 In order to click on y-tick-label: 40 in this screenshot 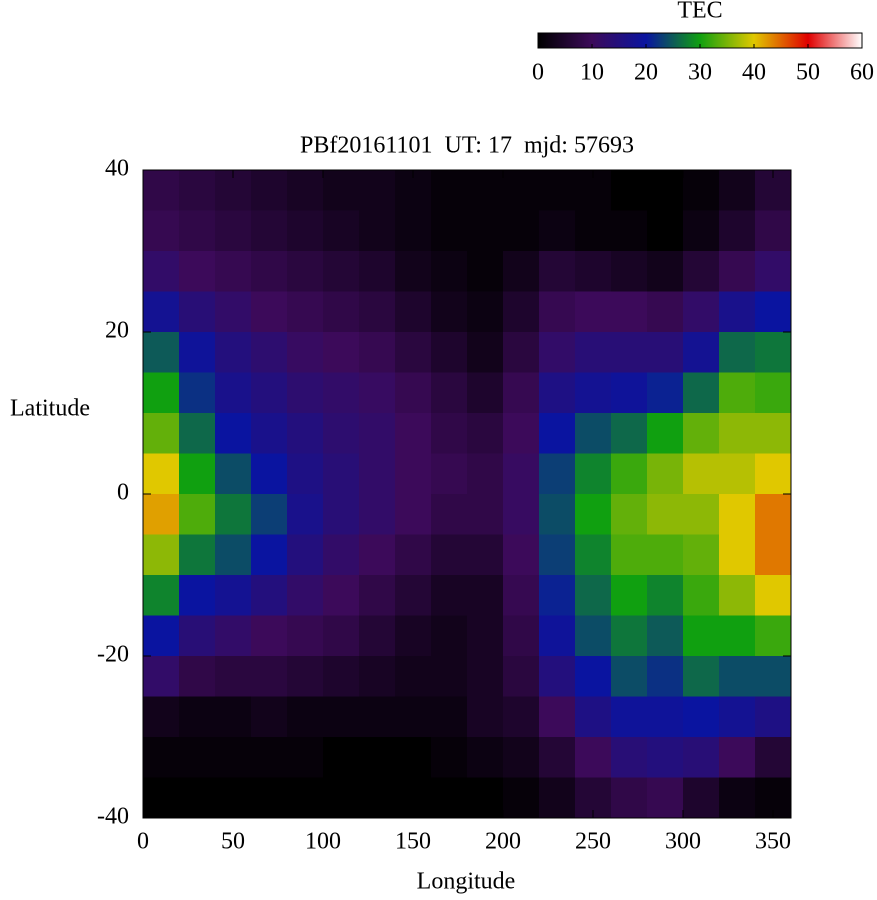, I will do `click(117, 169)`.